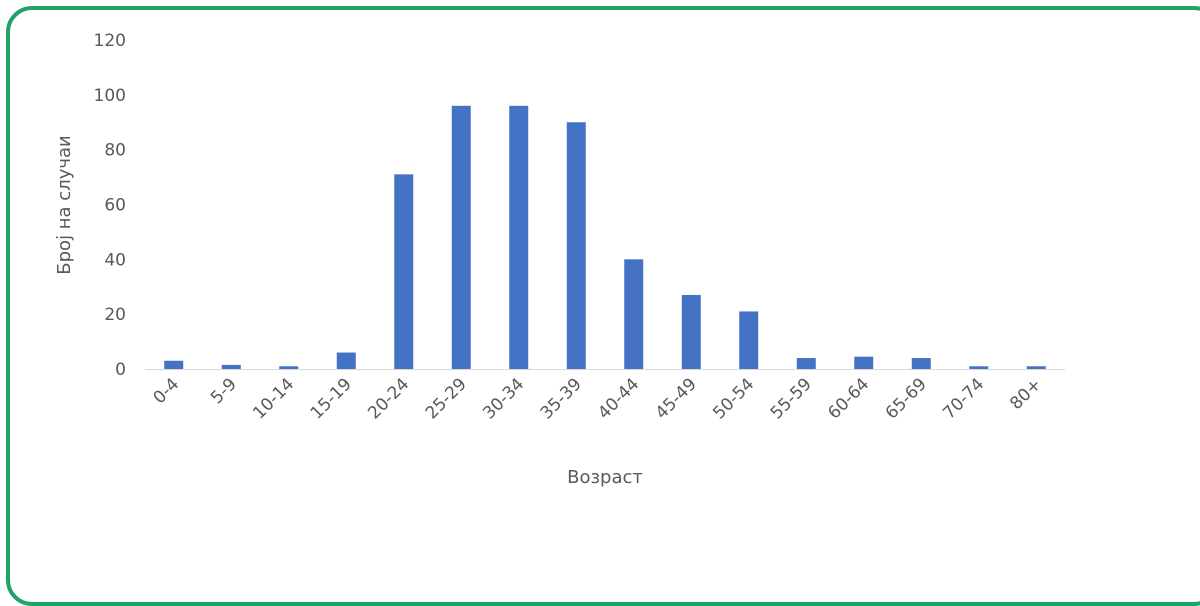 Image resolution: width=1200 pixels, height=606 pixels. Describe the element at coordinates (963, 398) in the screenshot. I see `x-tick-label: 70-74` at that location.